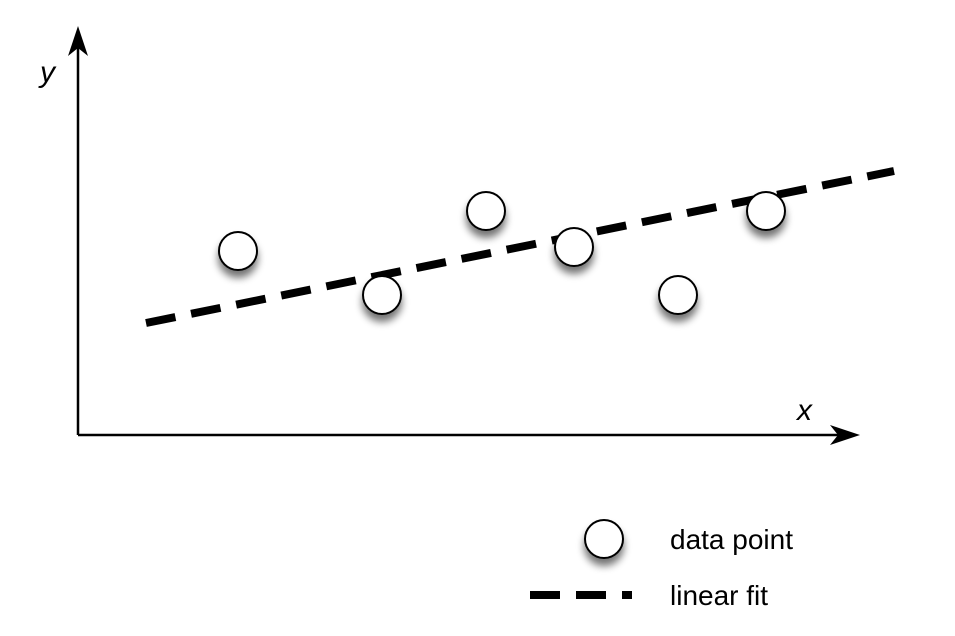 This screenshot has height=636, width=955. What do you see at coordinates (47, 72) in the screenshot?
I see `y-axis-label: y` at bounding box center [47, 72].